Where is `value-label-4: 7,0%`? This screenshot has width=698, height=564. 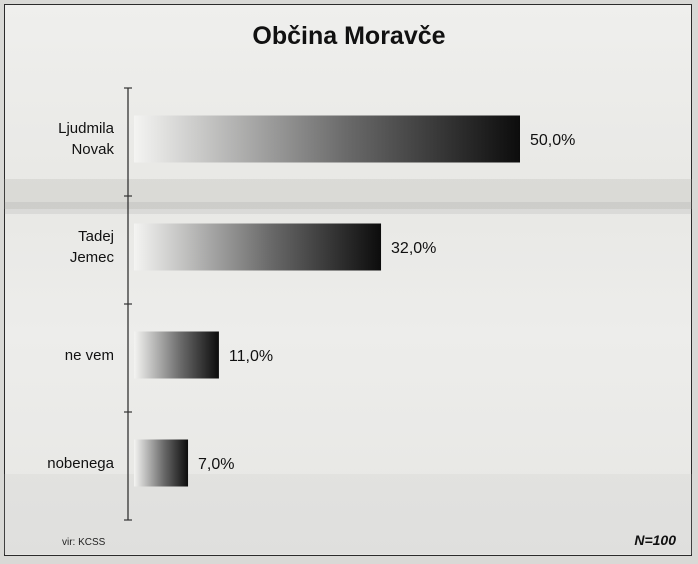
value-label-4: 7,0% is located at coordinates (216, 464).